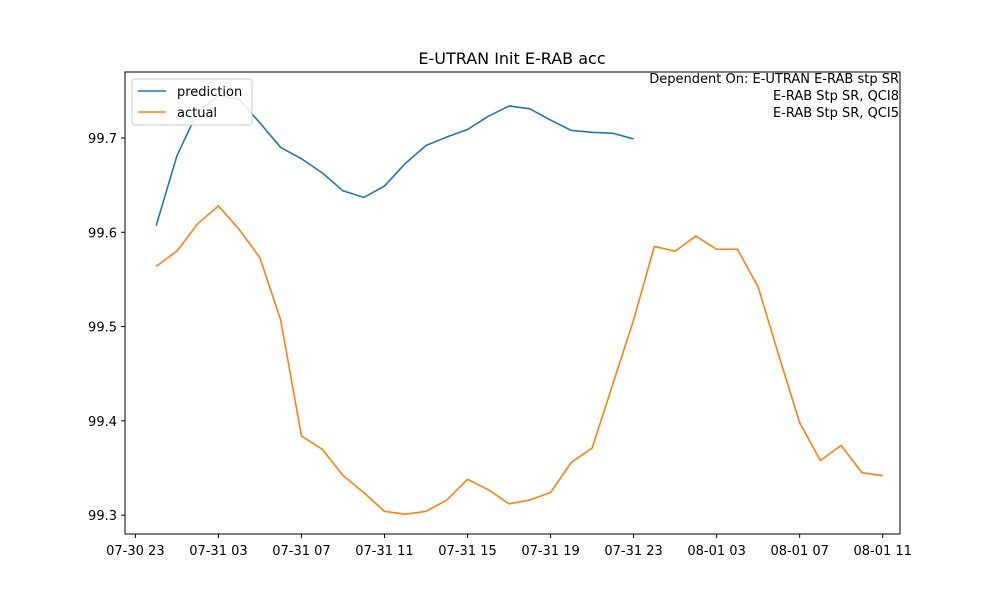 This screenshot has height=604, width=1000. What do you see at coordinates (836, 113) in the screenshot?
I see `annotation-line: E-RAB Stp SR, QCI5` at bounding box center [836, 113].